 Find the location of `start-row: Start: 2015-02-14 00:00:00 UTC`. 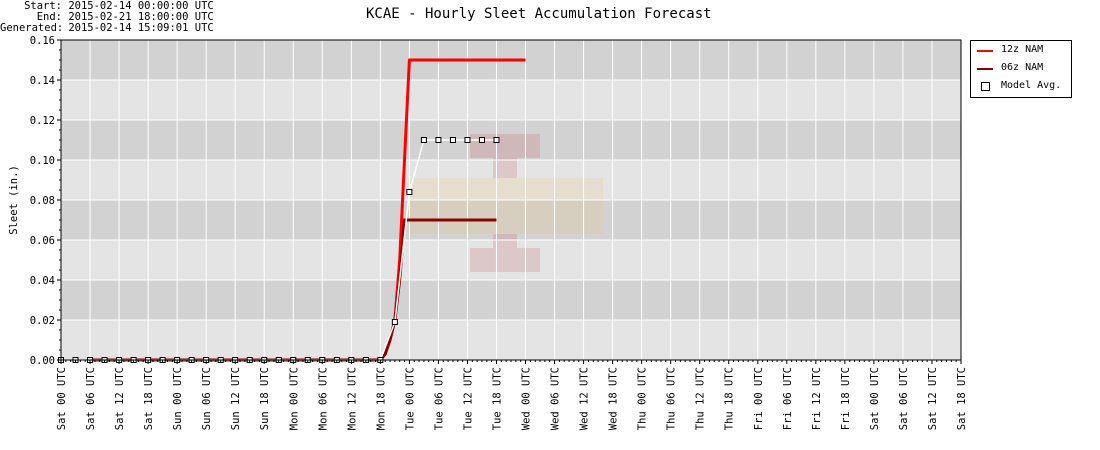

start-row: Start: 2015-02-14 00:00:00 UTC is located at coordinates (107, 6).